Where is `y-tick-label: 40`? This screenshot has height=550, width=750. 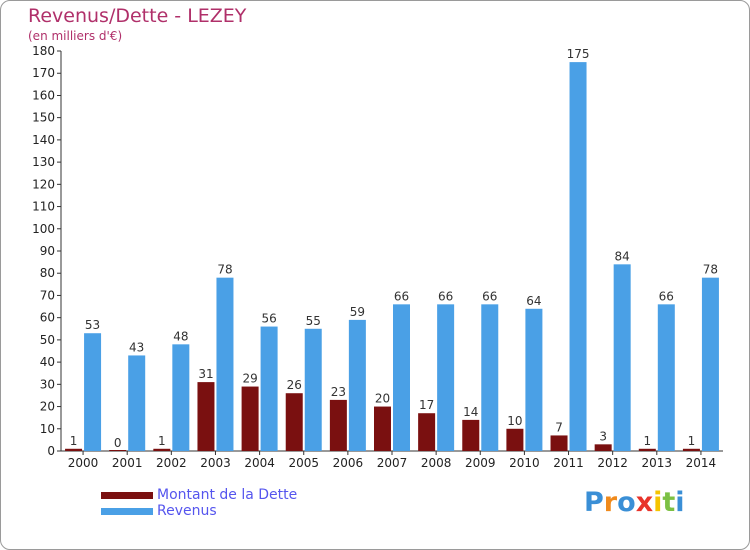
y-tick-label: 40 is located at coordinates (47, 362).